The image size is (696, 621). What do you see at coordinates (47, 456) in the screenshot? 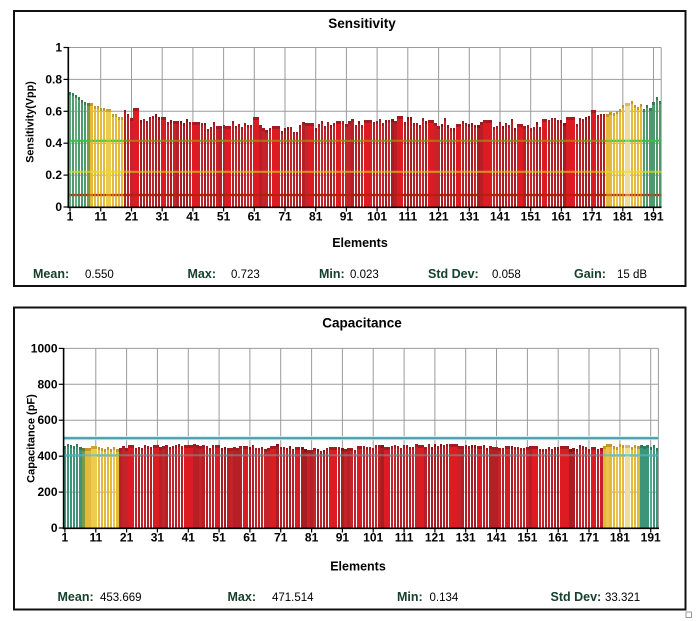
I see `svg-text: 400` at bounding box center [47, 456].